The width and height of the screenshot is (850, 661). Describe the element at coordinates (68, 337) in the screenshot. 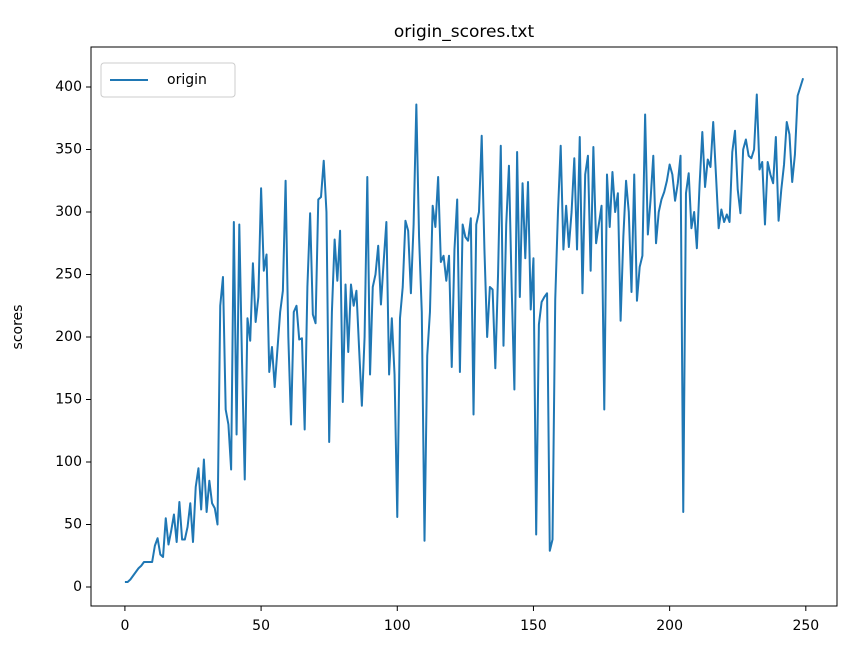

I see `y-tick-label: 200` at that location.